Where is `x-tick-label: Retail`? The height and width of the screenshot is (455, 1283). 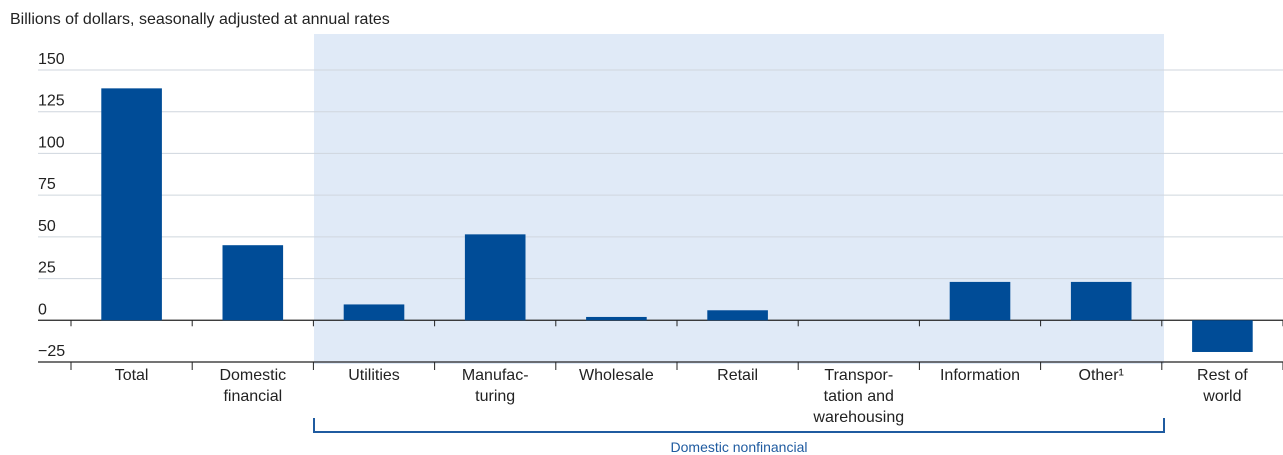 x-tick-label: Retail is located at coordinates (738, 375).